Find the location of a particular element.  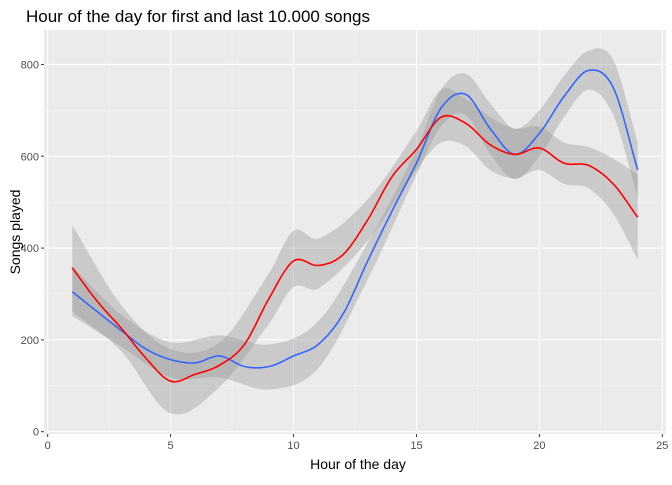

y-tick-label: 0 is located at coordinates (36, 433).